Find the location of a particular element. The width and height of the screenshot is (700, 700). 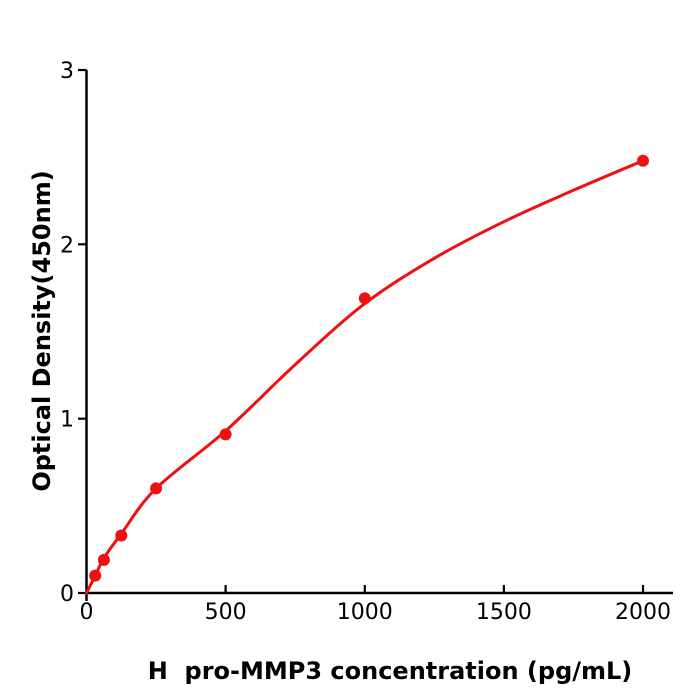

y-axis-ticks: 0 1 2 3 is located at coordinates (73, 333).